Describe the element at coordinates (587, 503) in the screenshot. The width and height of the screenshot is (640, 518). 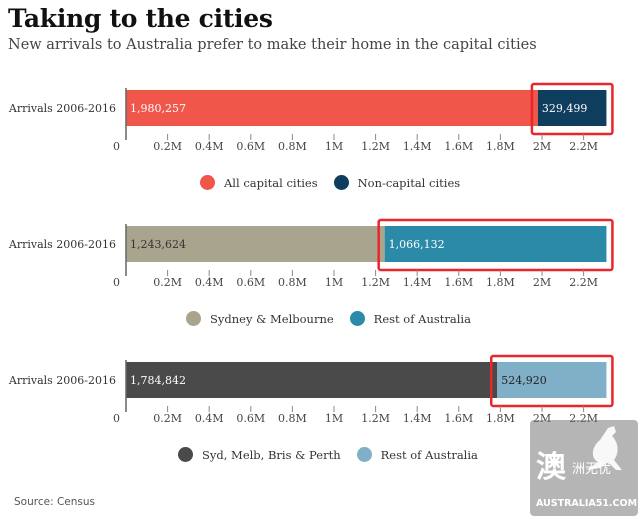
I see `watermark-url: AUSTRALIA51.COM` at that location.